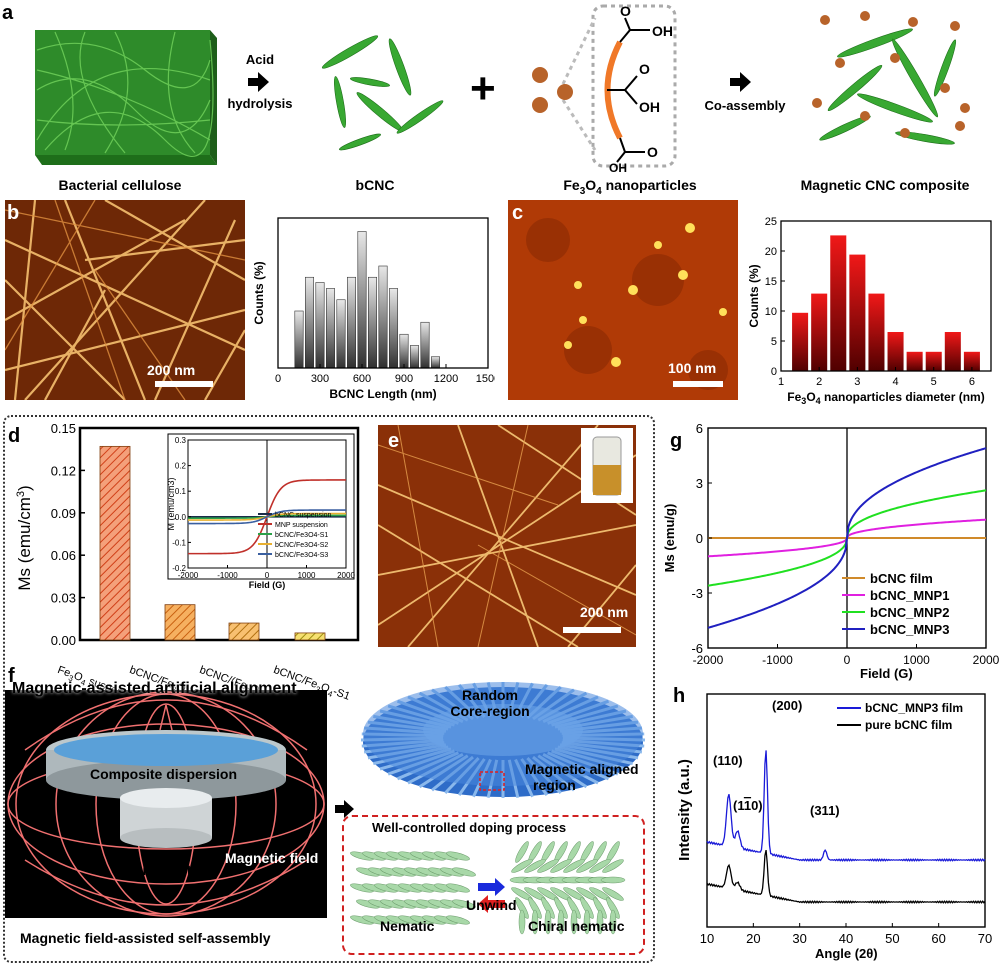  I want to click on panel-f-label: f, so click(11, 676).